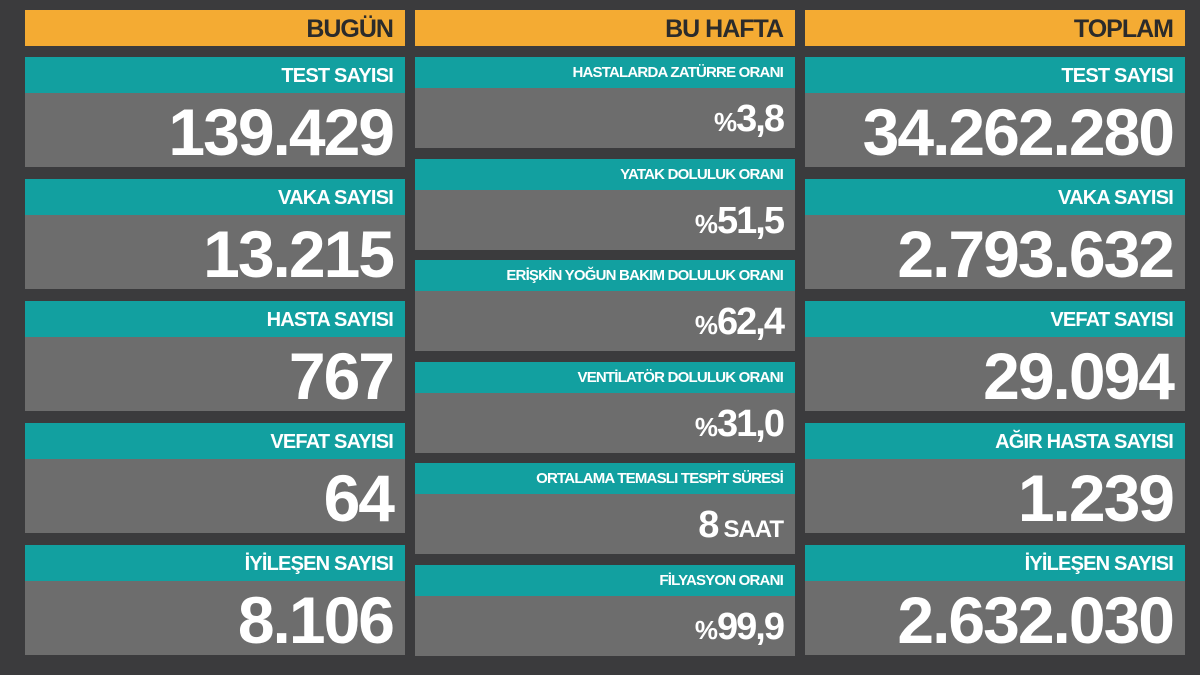 The height and width of the screenshot is (675, 1200). I want to click on stat-value: 13.215, so click(299, 254).